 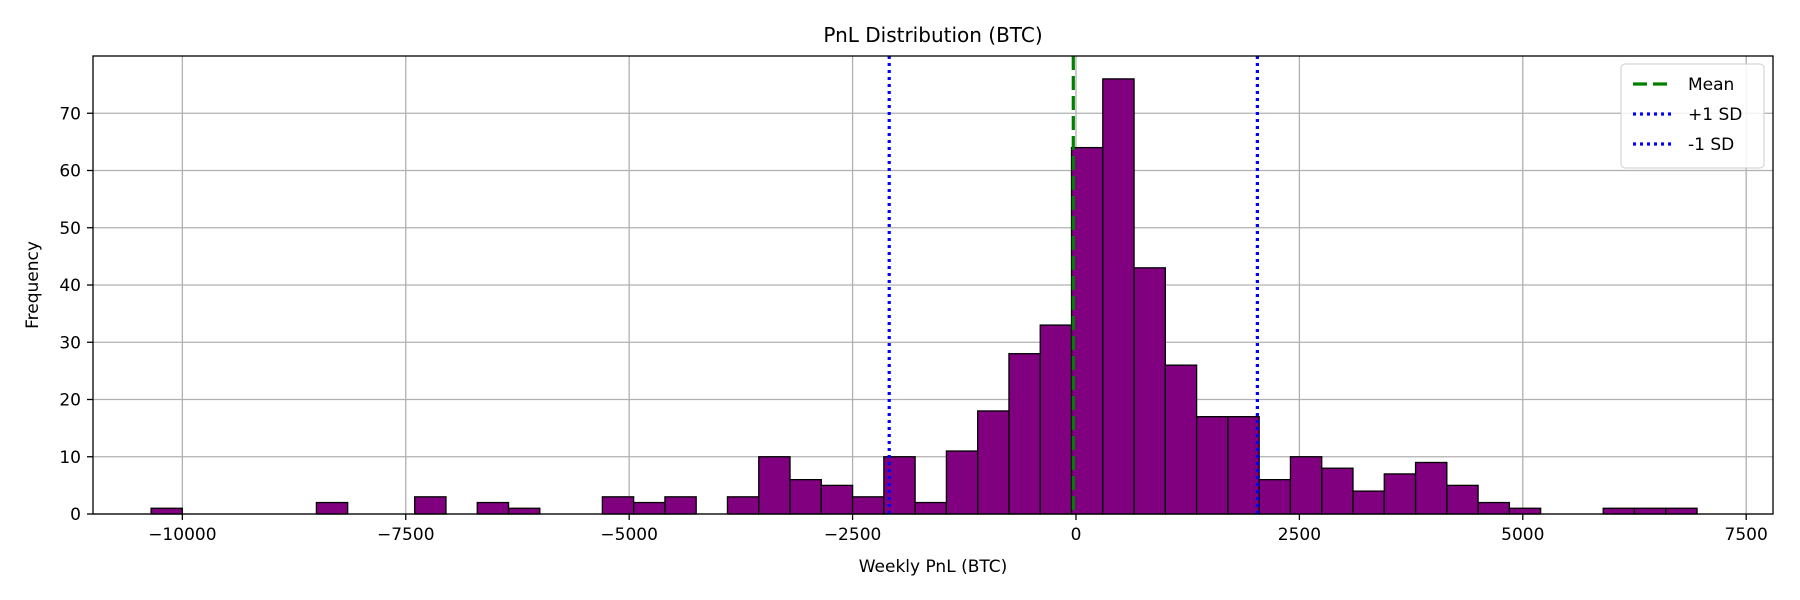 What do you see at coordinates (853, 535) in the screenshot?
I see `x-tick-label: −2500` at bounding box center [853, 535].